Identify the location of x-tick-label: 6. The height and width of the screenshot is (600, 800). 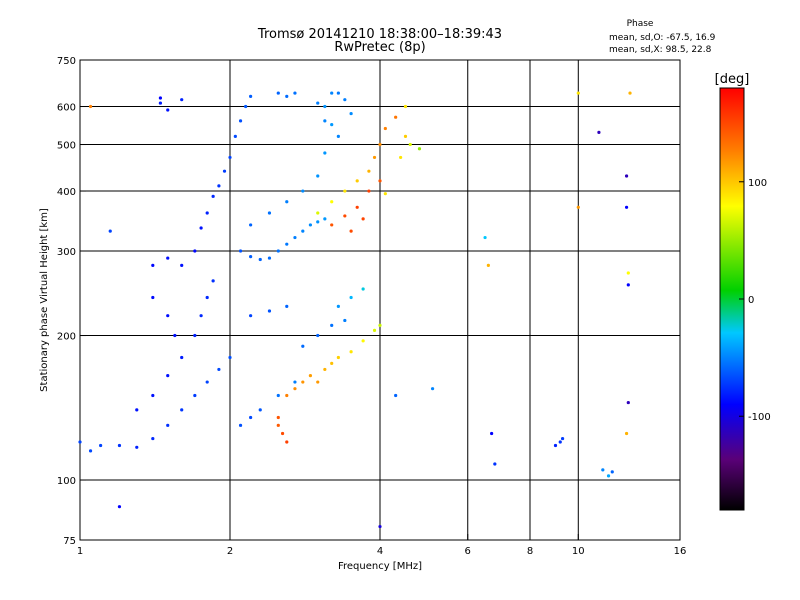
(468, 551).